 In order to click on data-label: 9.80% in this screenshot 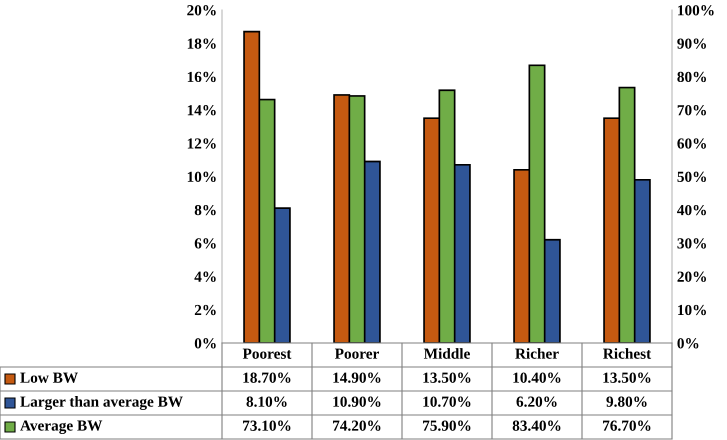, I will do `click(626, 401)`.